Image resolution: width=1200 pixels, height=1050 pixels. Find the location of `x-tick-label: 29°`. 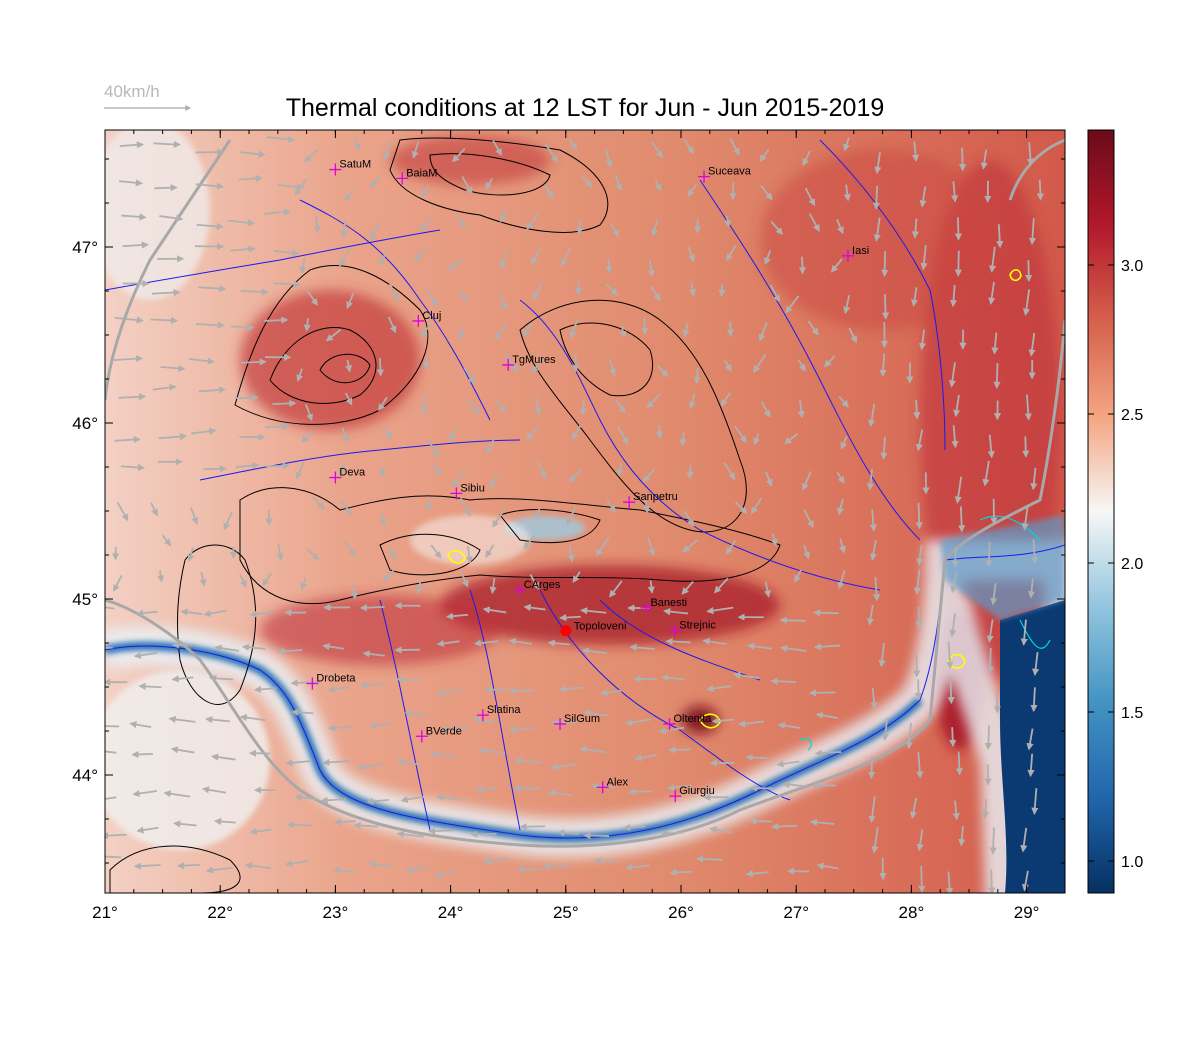

x-tick-label: 29° is located at coordinates (1027, 912).